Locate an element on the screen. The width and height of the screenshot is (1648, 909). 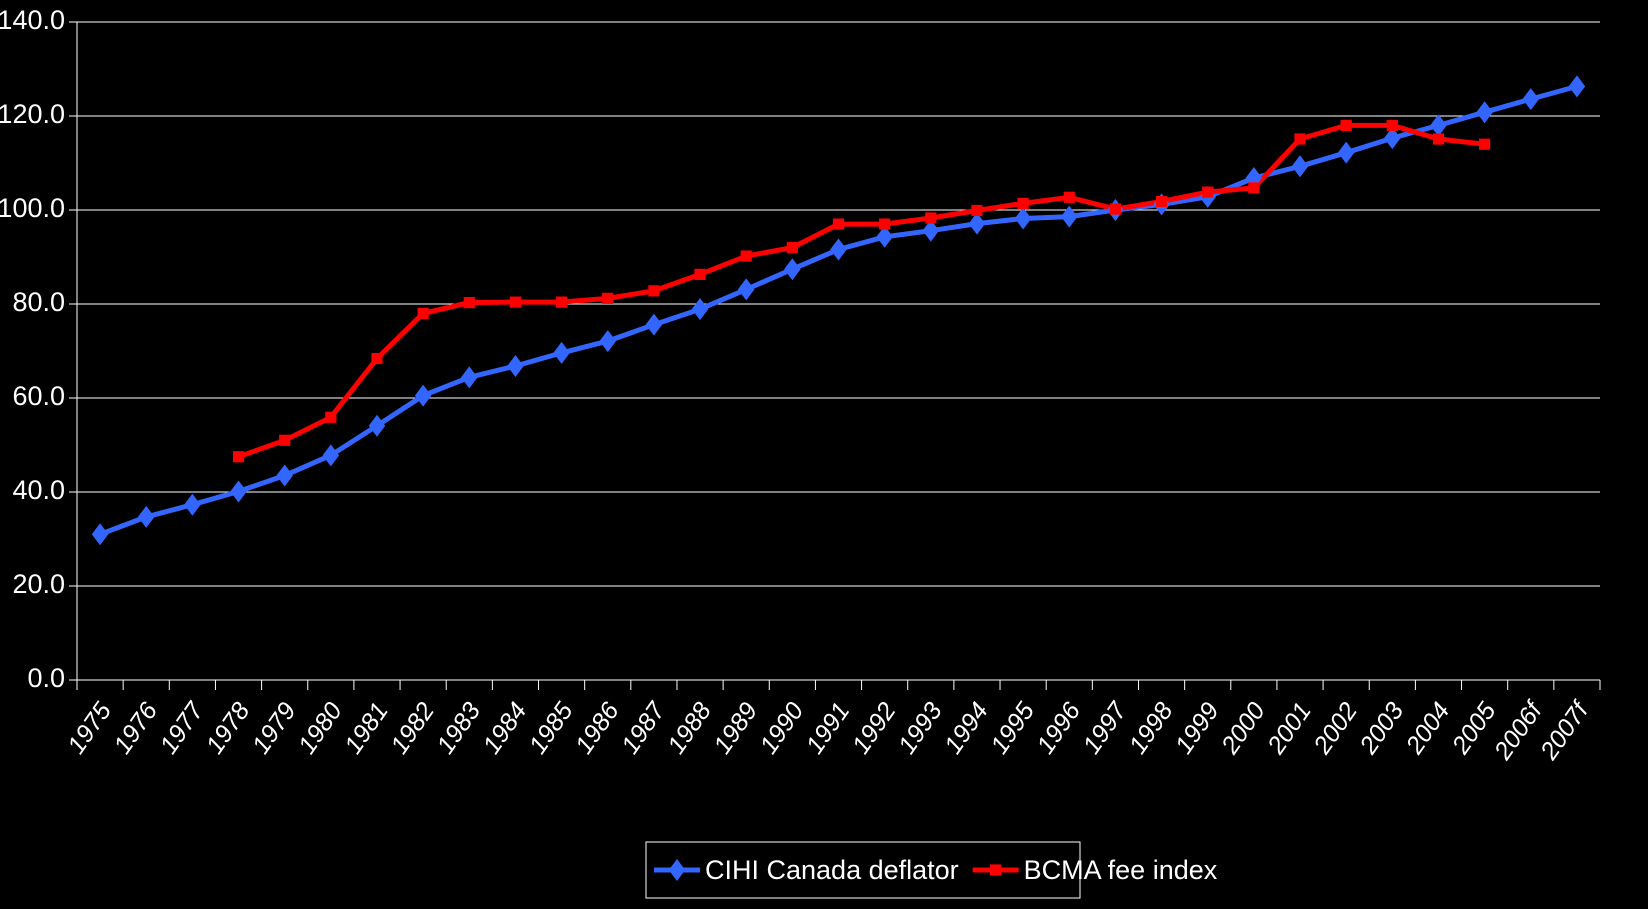
x-tick-label: 1986 is located at coordinates (597, 728).